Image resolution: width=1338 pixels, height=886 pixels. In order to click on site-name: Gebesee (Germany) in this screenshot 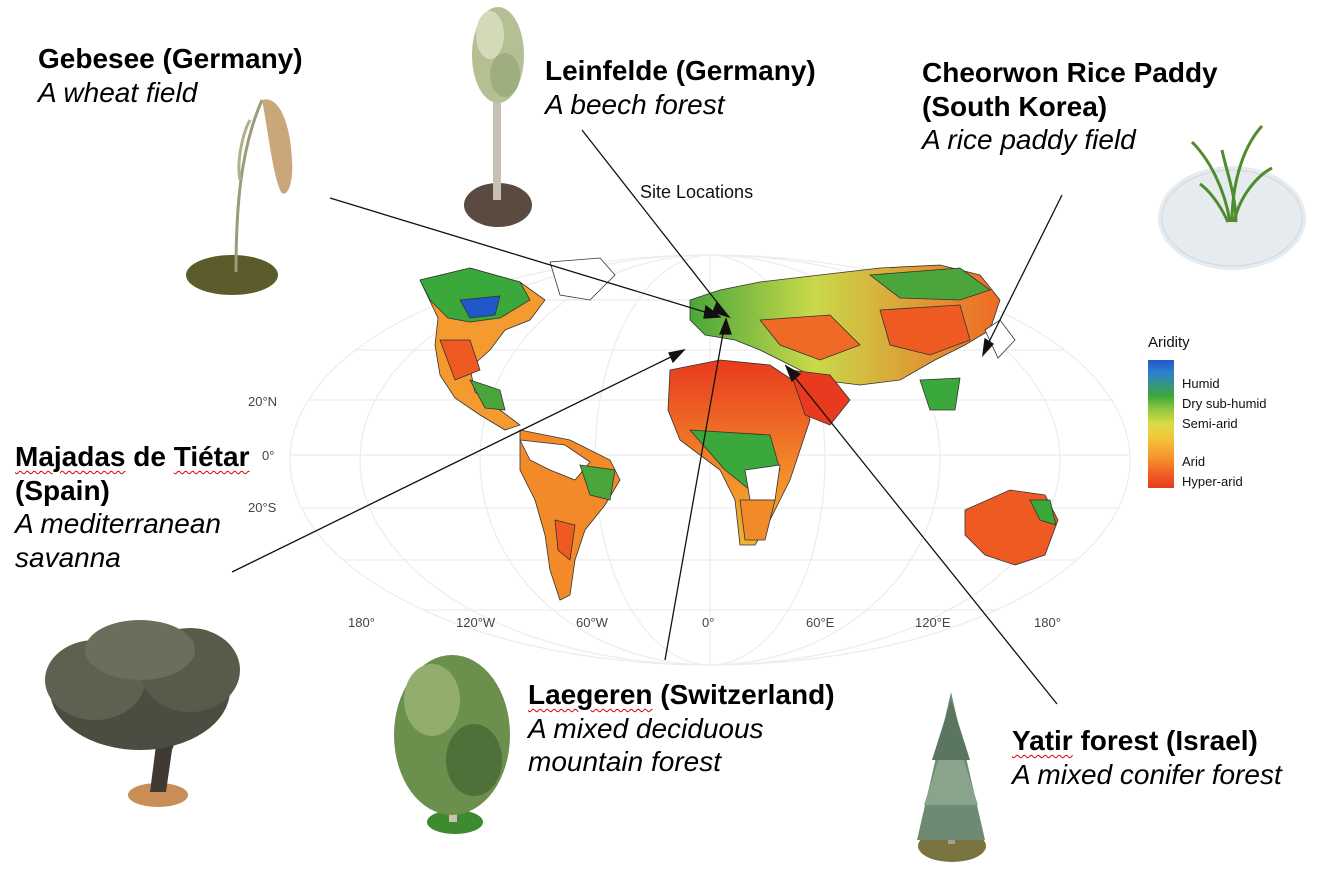, I will do `click(170, 58)`.